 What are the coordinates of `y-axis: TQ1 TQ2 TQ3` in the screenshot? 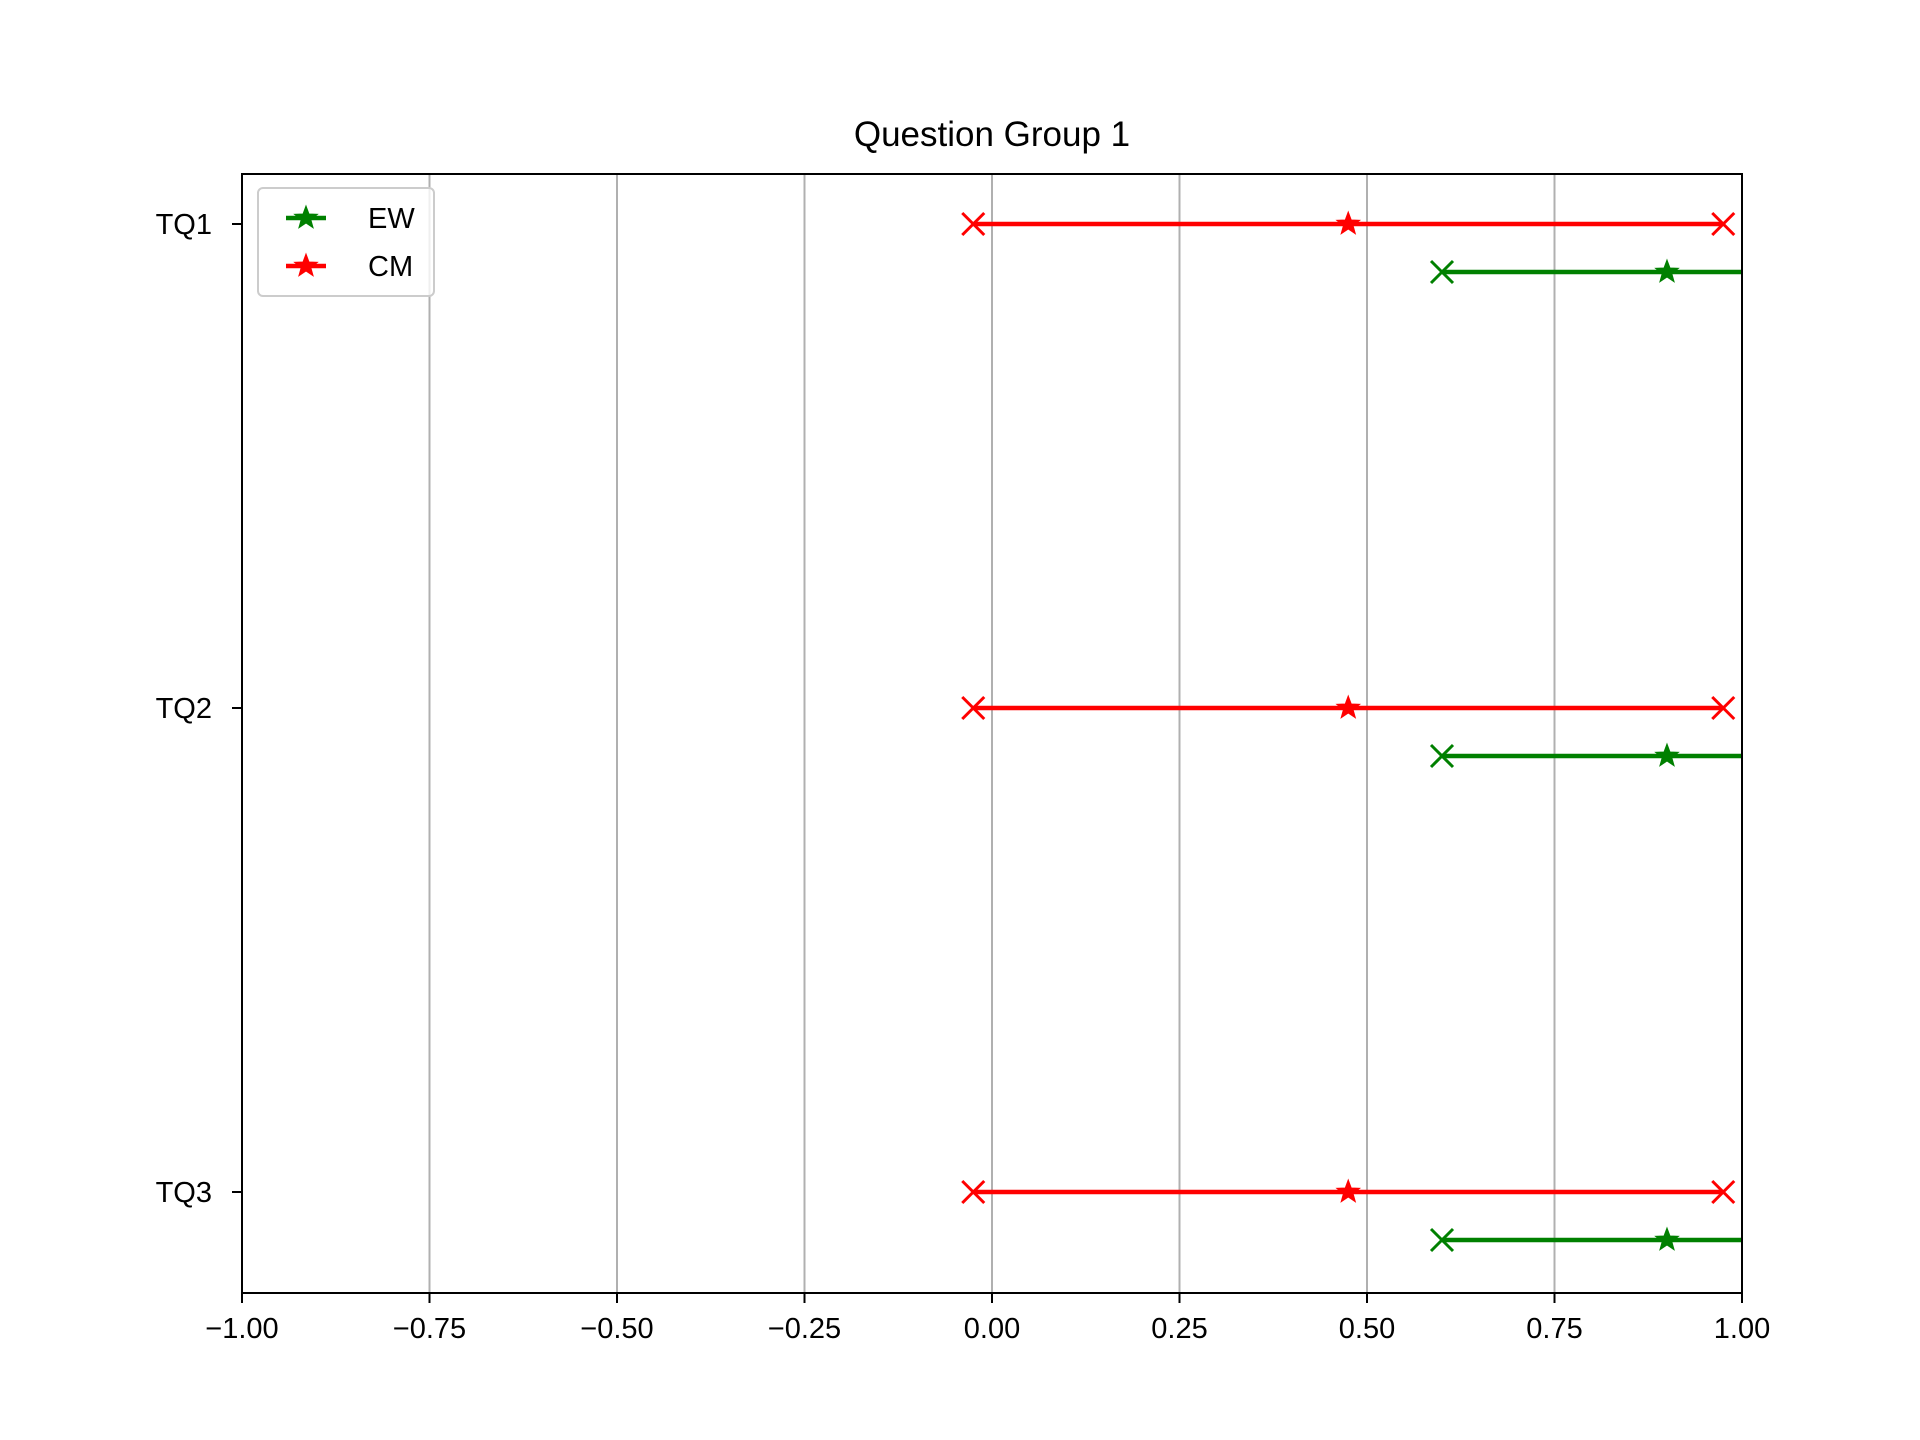 It's located at (199, 709).